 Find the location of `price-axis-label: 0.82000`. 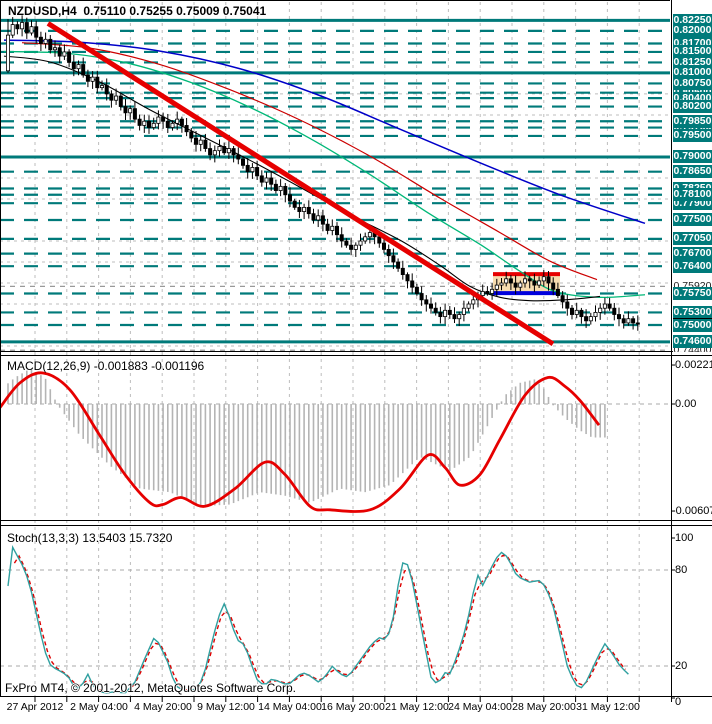

price-axis-label: 0.82000 is located at coordinates (692, 31).